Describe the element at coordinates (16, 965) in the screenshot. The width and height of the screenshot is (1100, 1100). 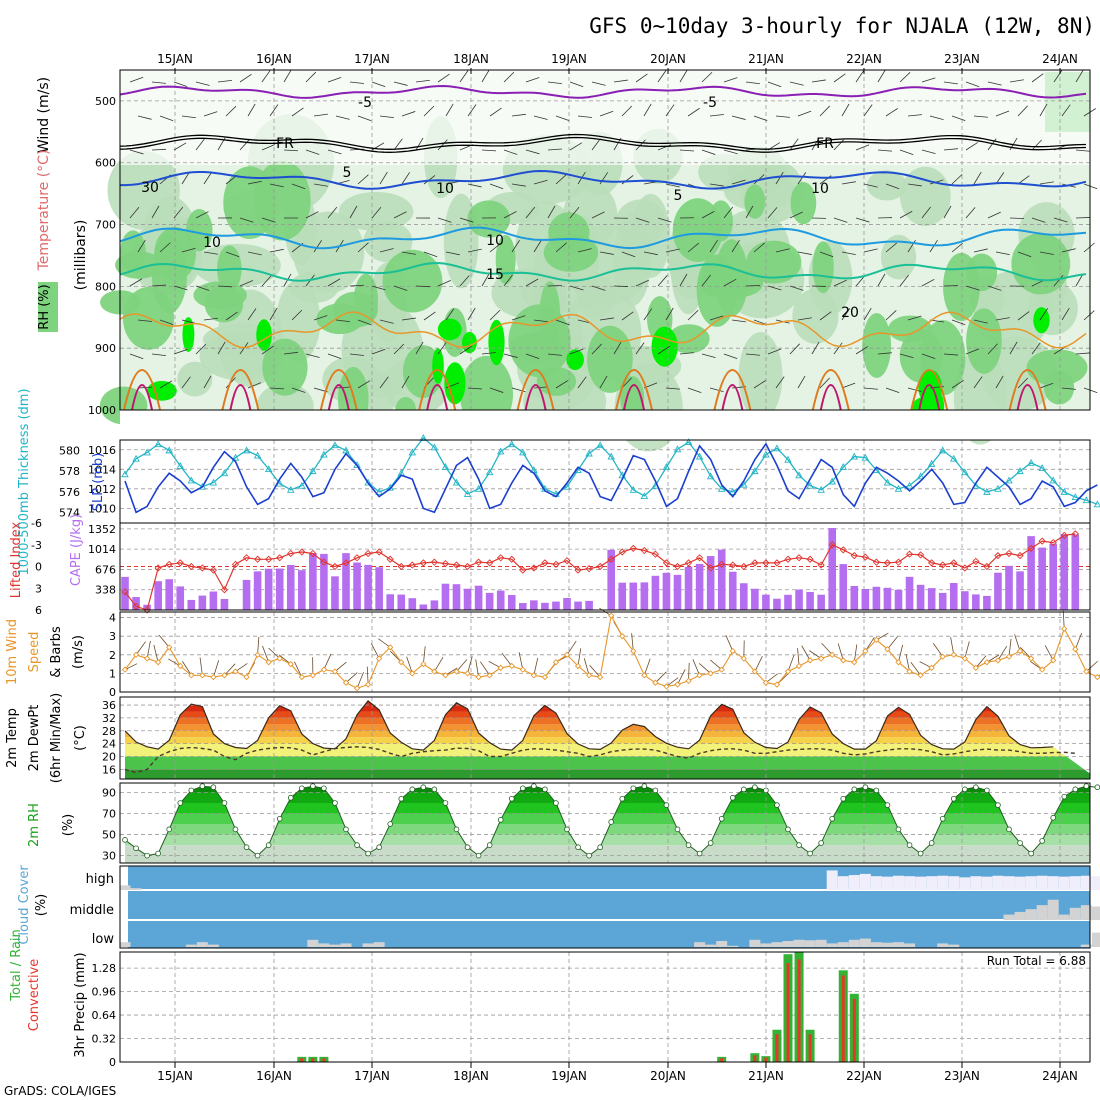
I see `precip-ylabel-a: Total / Rain` at that location.